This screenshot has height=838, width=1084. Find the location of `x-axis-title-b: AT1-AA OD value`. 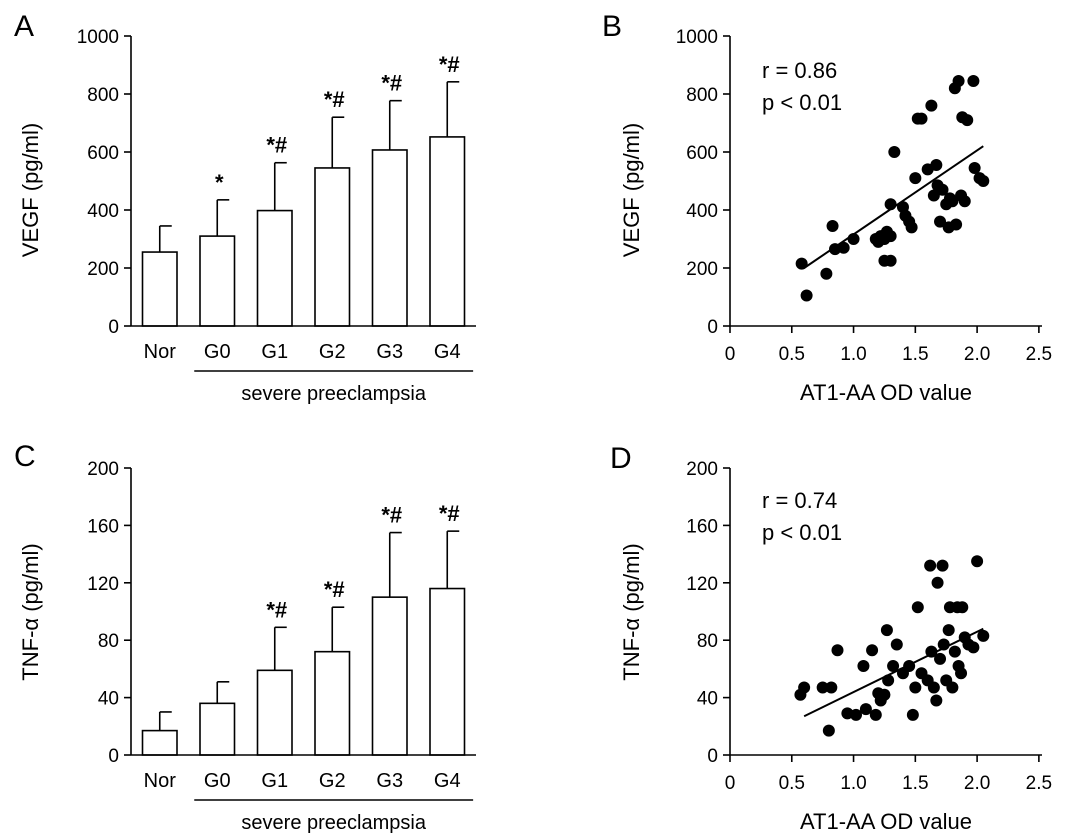

x-axis-title-b: AT1-AA OD value is located at coordinates (886, 392).